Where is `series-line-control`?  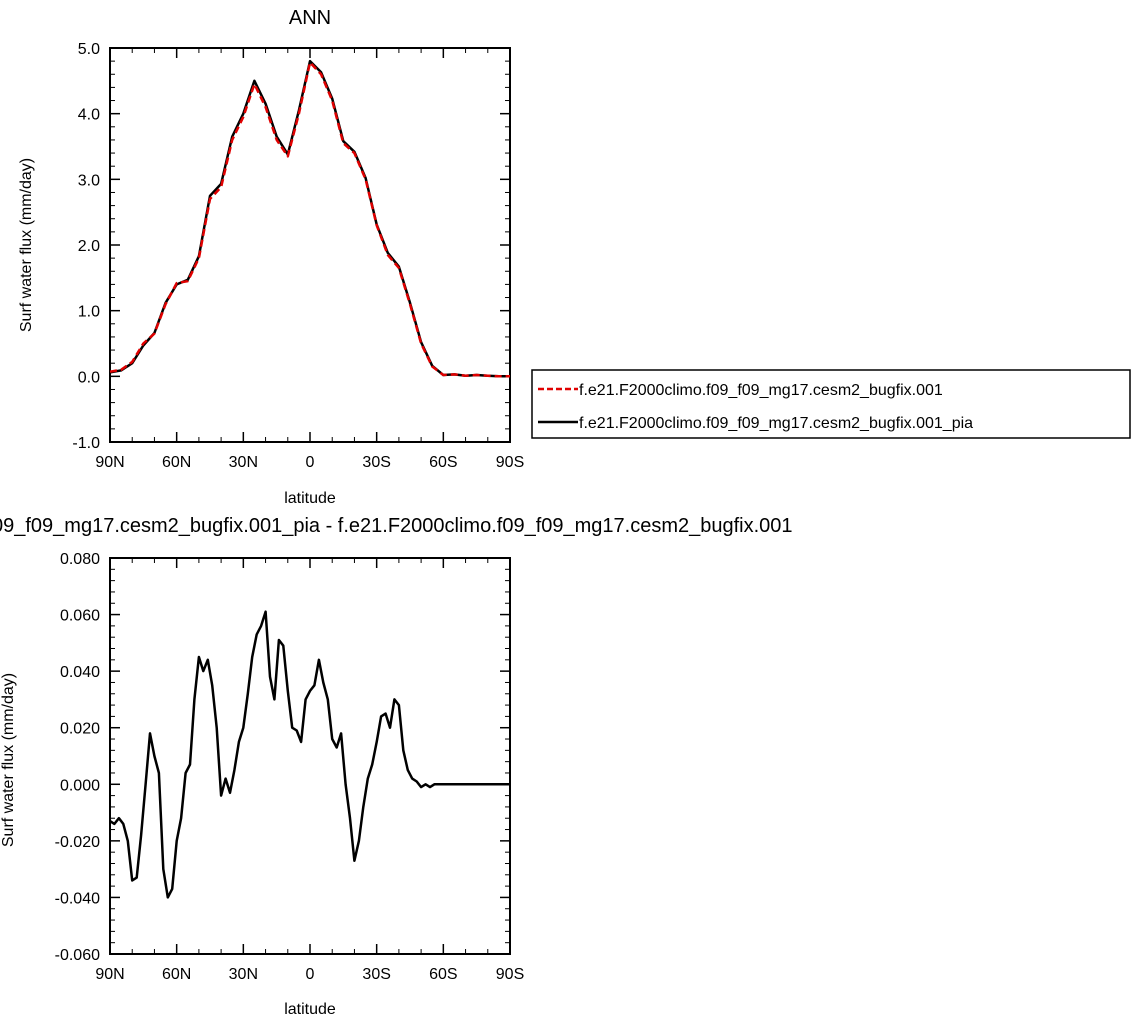 series-line-control is located at coordinates (309, 219).